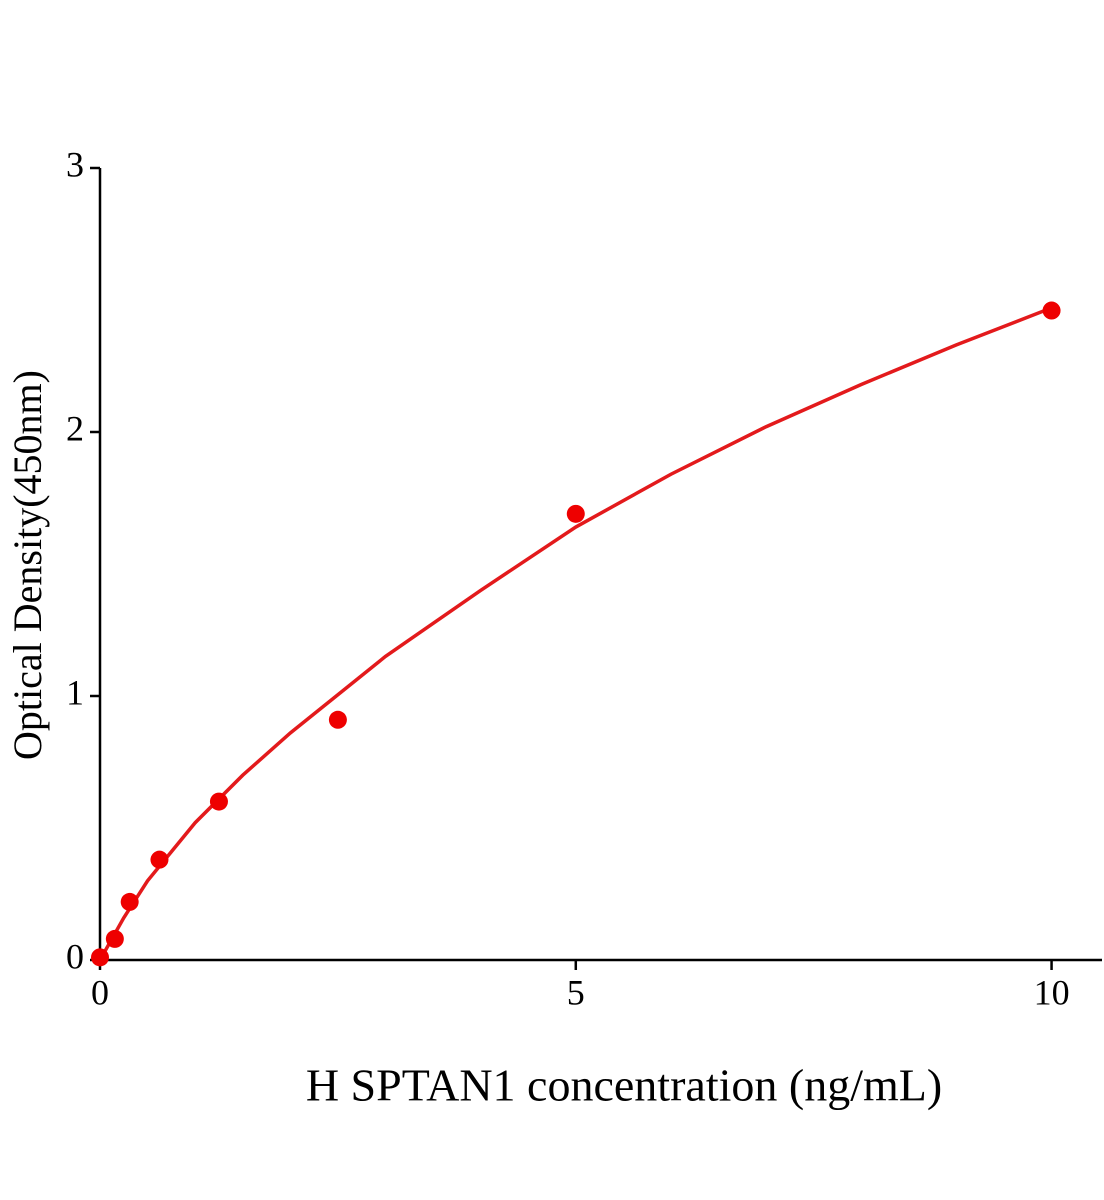 This screenshot has width=1104, height=1200. Describe the element at coordinates (75, 956) in the screenshot. I see `y-tick-label: 0` at that location.